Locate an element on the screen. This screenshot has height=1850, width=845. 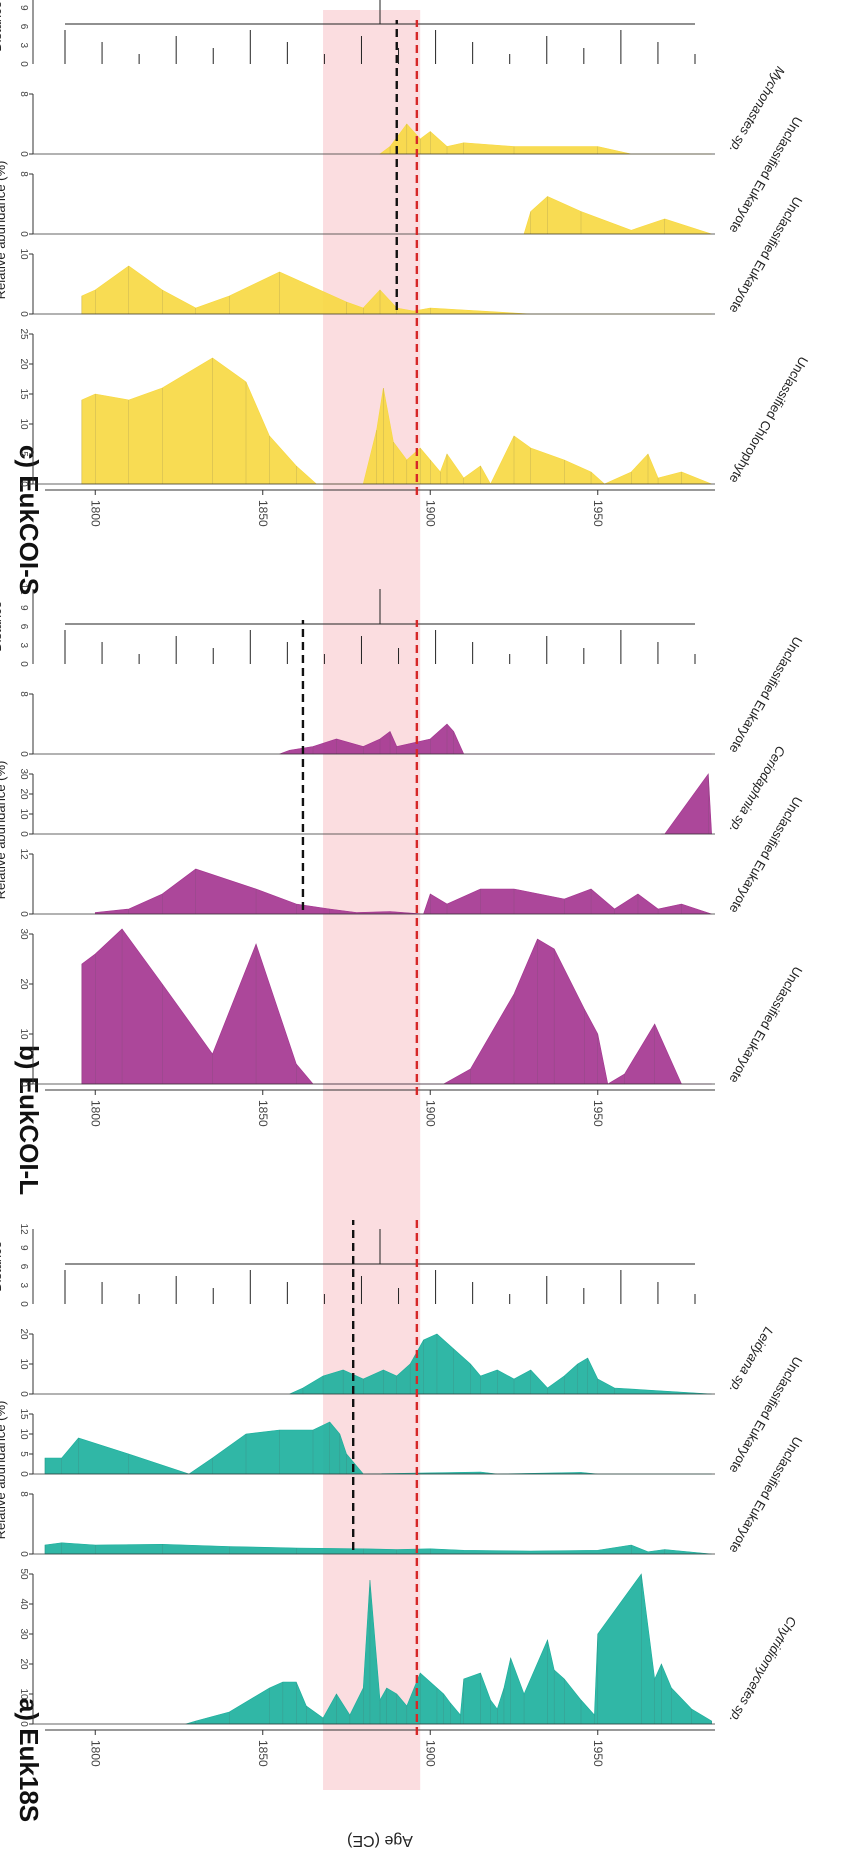
series-name: Chytridiomycetes sp. is located at coordinates (762, 1670).